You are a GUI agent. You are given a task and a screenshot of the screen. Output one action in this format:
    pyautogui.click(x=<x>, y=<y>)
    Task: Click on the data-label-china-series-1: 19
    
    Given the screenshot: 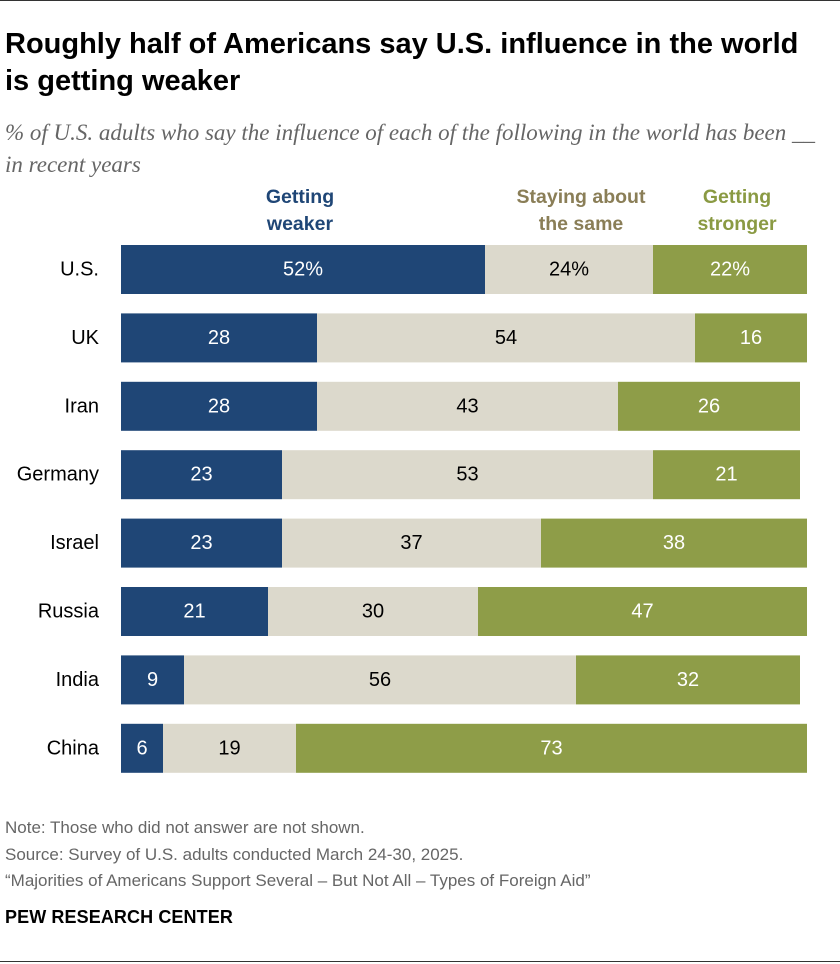 What is the action you would take?
    pyautogui.click(x=229, y=748)
    